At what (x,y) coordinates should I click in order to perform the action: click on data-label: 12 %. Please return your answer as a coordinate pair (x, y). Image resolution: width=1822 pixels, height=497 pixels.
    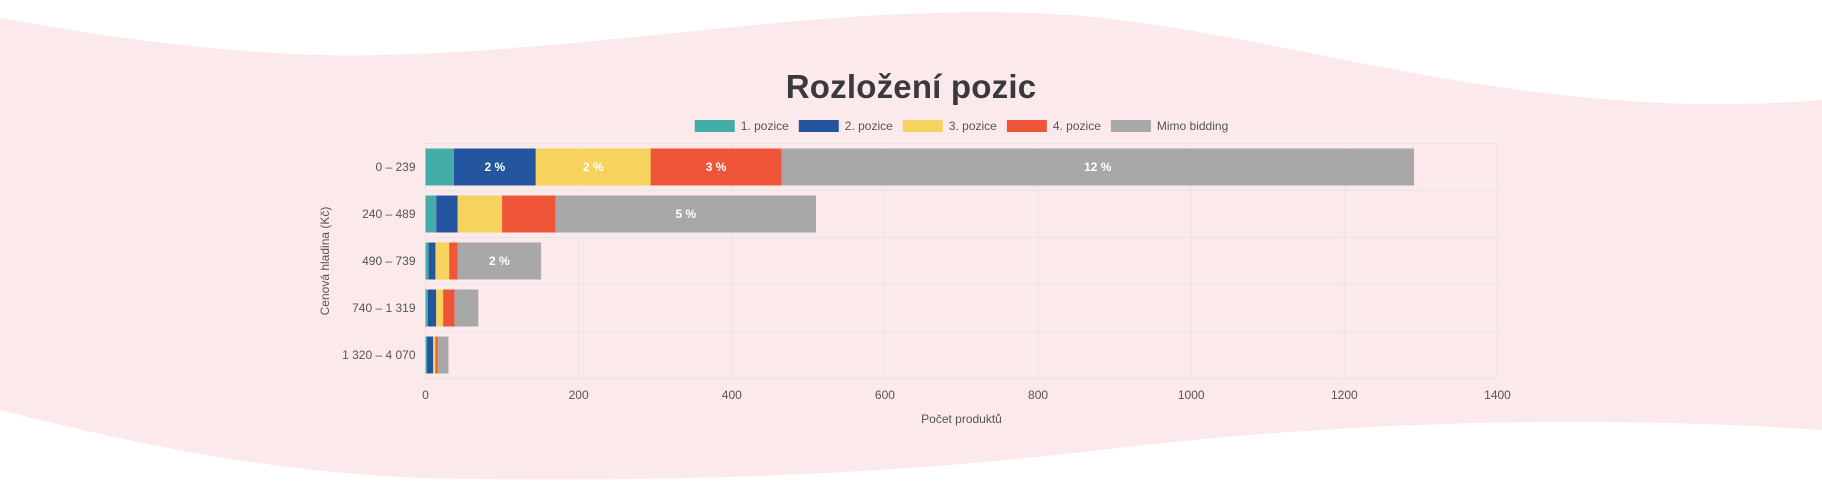
    Looking at the image, I should click on (1098, 167).